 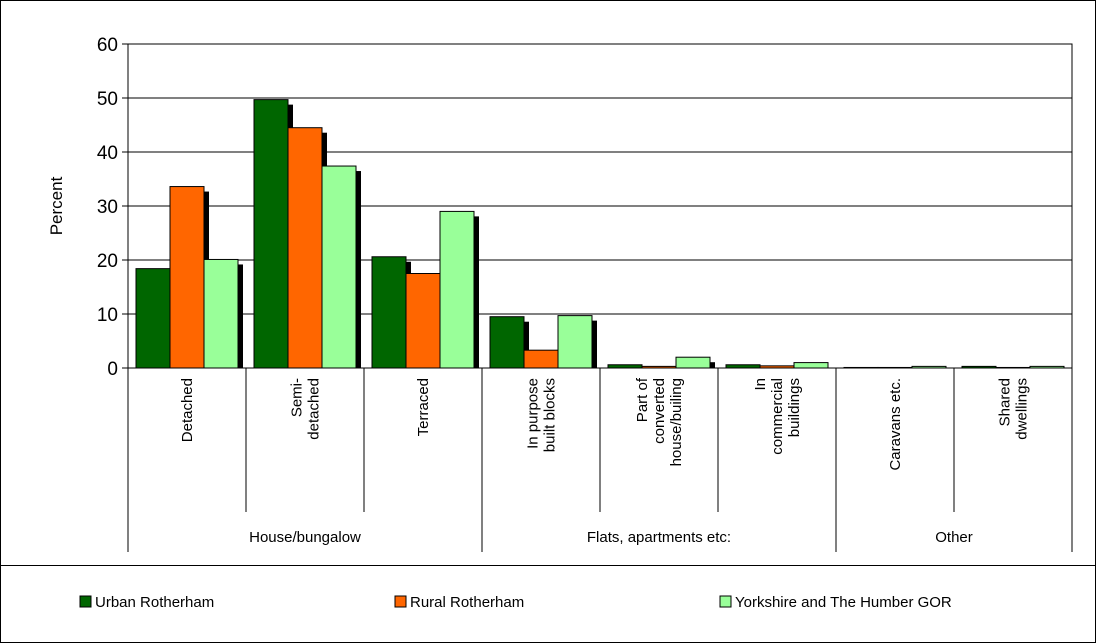 I want to click on group-label: Flats, apartments etc:, so click(x=659, y=537).